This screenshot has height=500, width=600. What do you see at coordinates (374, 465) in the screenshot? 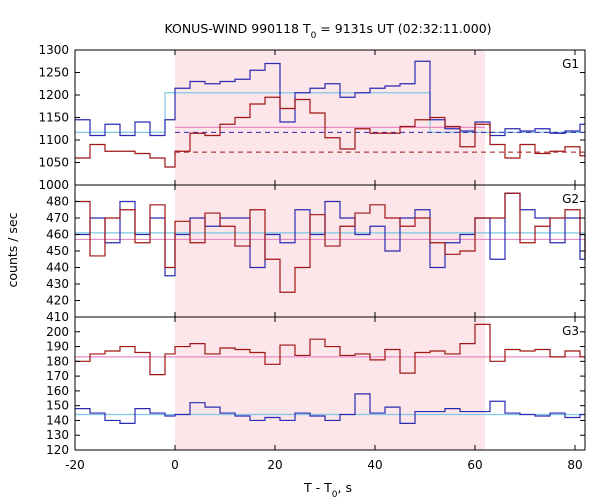
I see `x-tick-label: 40` at bounding box center [374, 465].